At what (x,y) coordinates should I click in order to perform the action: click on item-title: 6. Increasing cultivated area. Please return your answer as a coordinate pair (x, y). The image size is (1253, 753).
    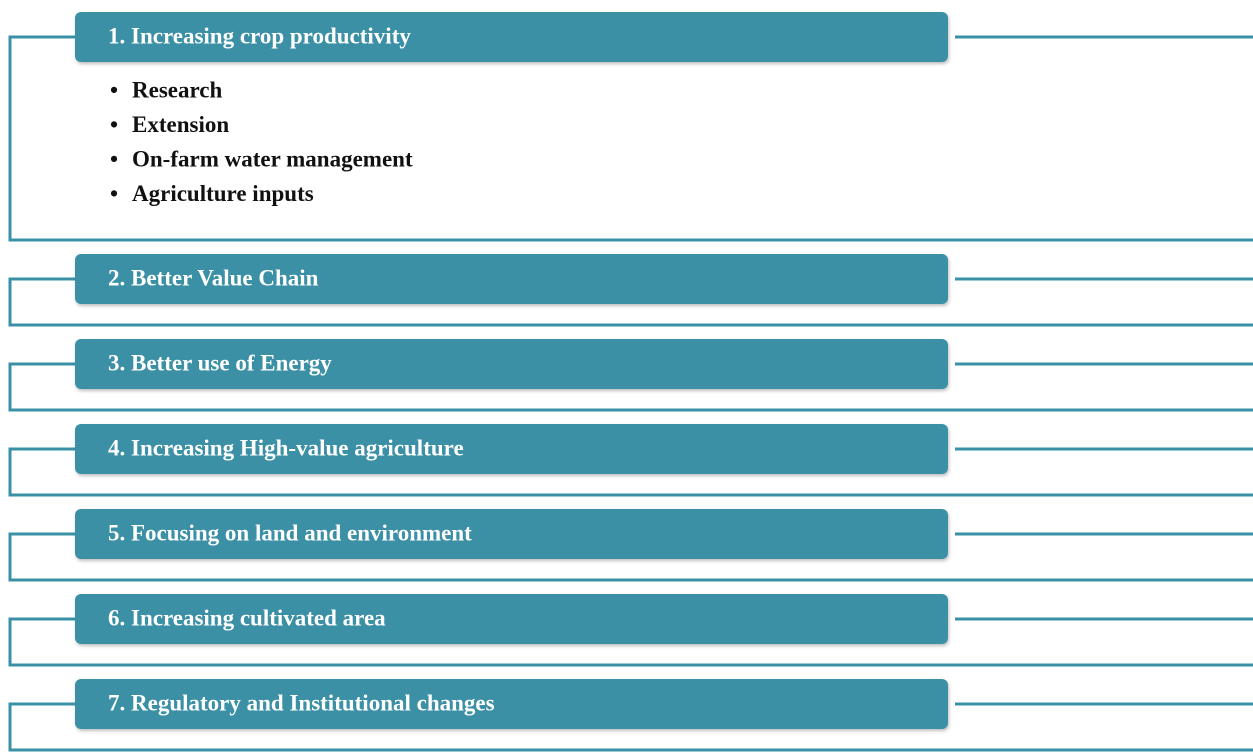
    Looking at the image, I should click on (247, 617).